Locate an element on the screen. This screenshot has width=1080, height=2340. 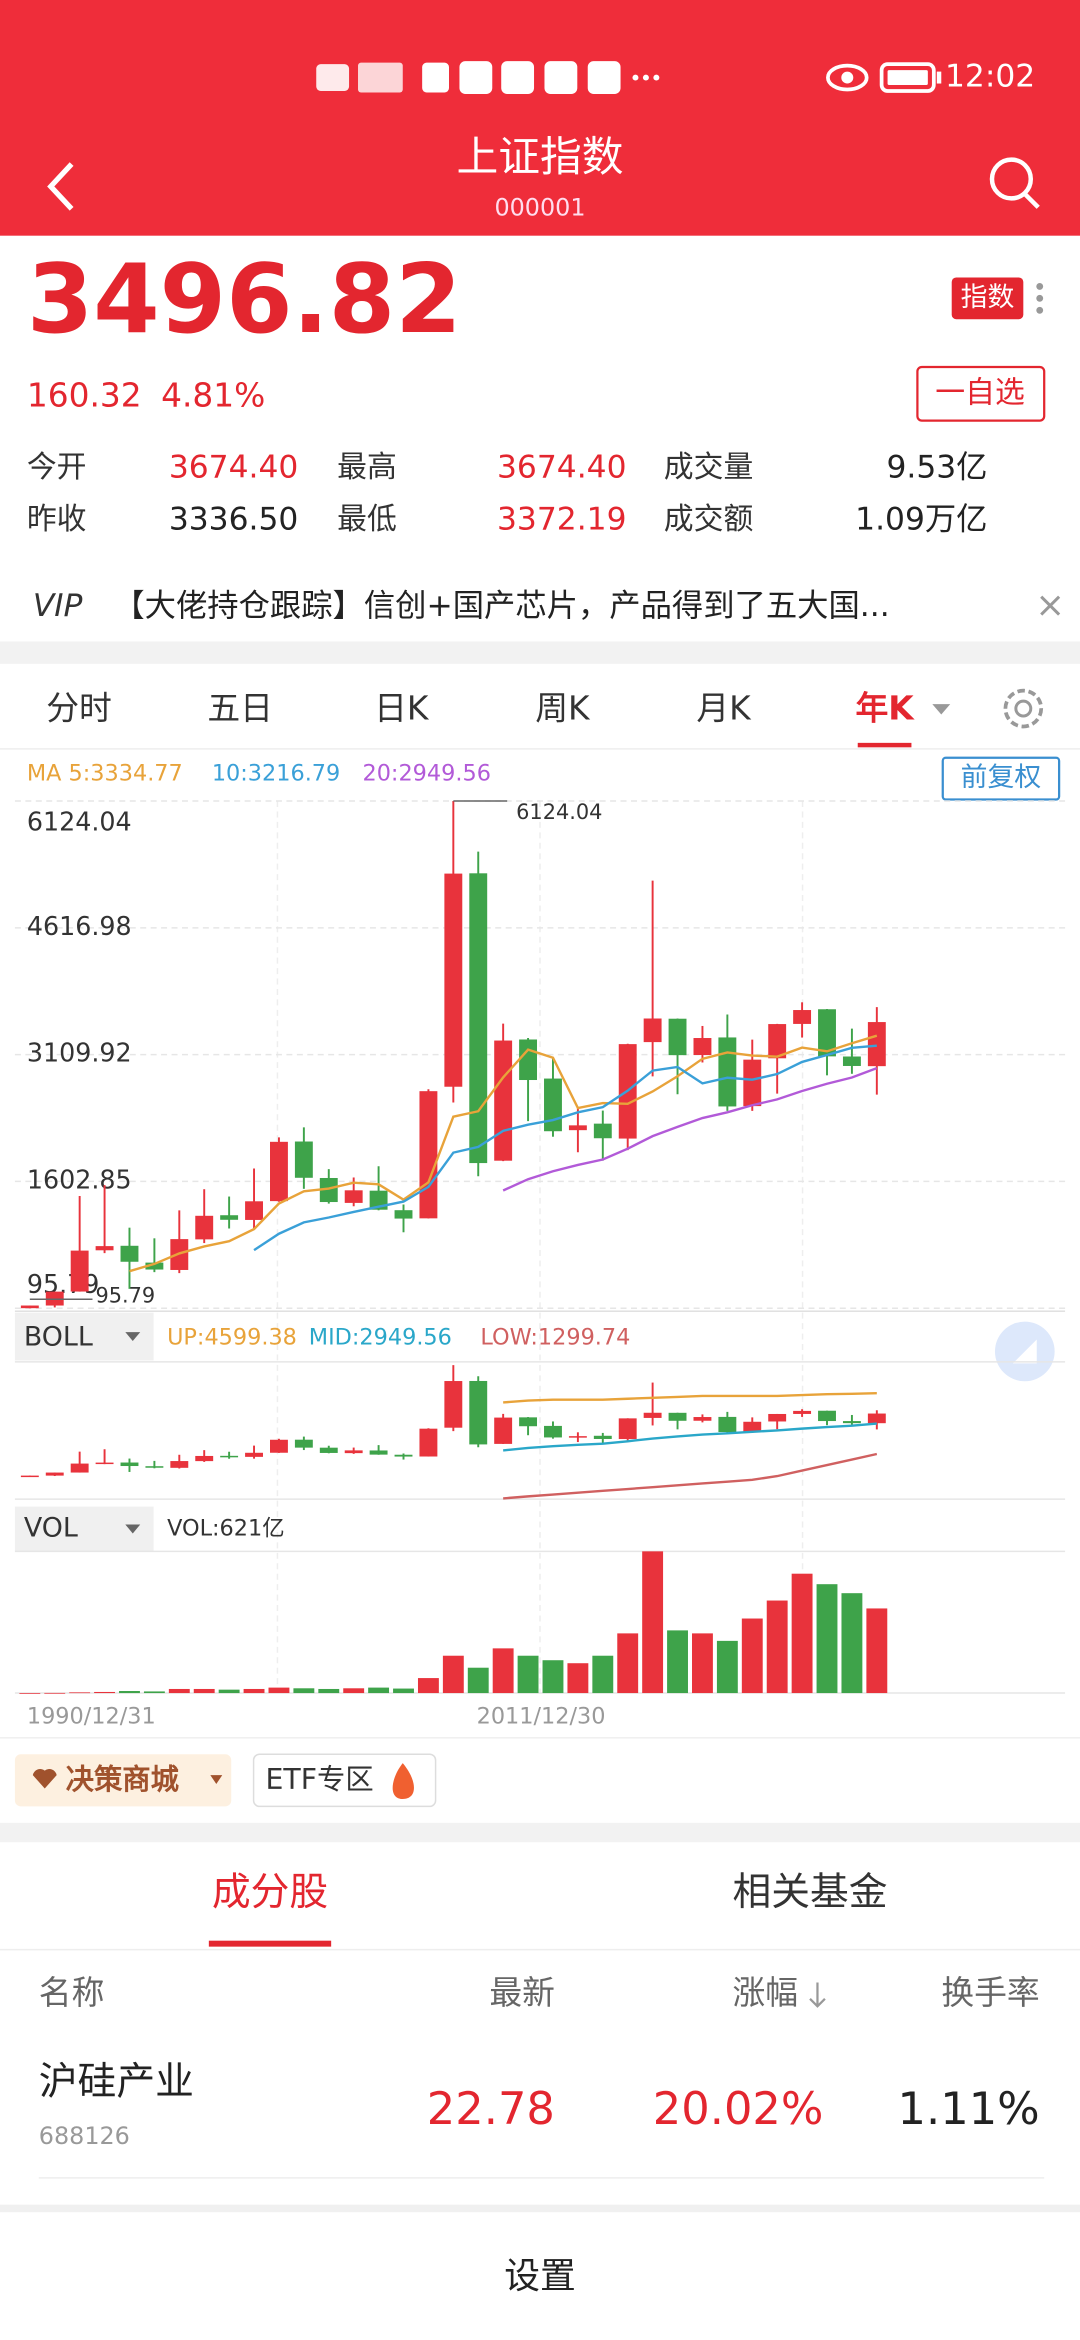
stat-label: 最高 is located at coordinates (367, 467).